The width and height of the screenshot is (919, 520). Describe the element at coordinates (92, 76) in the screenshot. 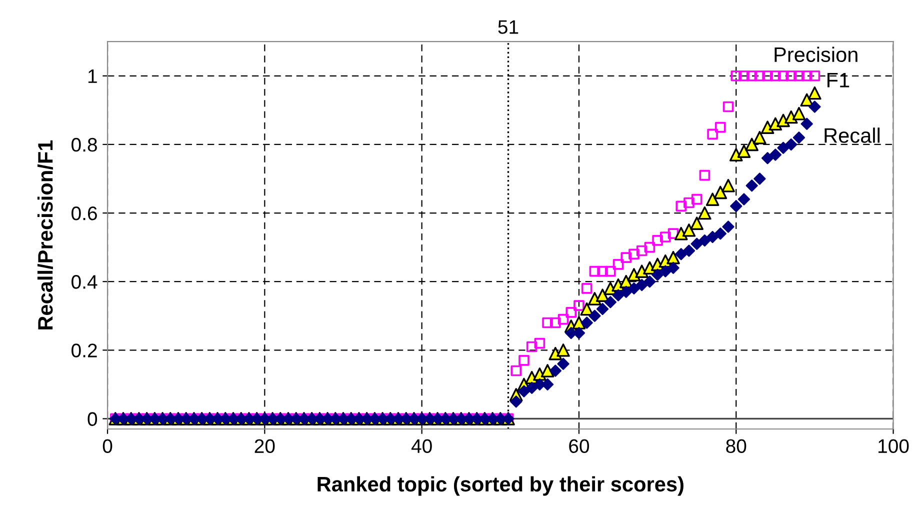

I see `y-tick-label: 1` at that location.